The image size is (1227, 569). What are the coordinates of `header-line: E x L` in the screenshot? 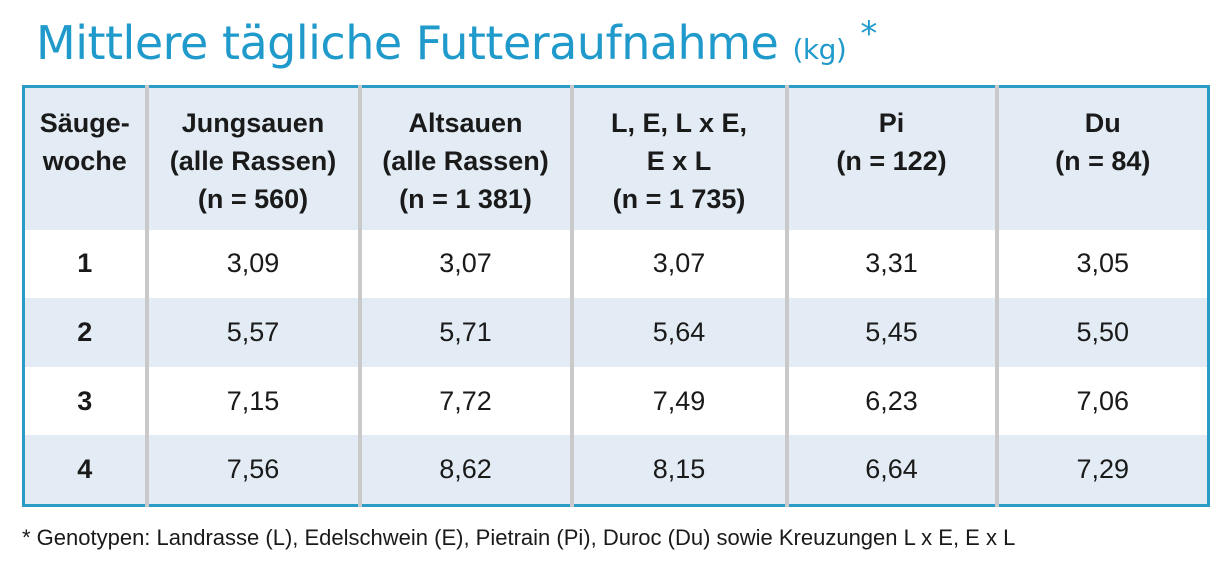 It's located at (679, 161).